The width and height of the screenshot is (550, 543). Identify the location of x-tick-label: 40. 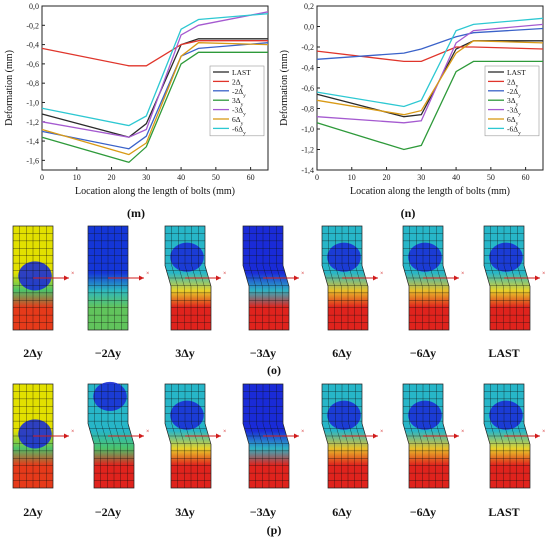
(181, 177).